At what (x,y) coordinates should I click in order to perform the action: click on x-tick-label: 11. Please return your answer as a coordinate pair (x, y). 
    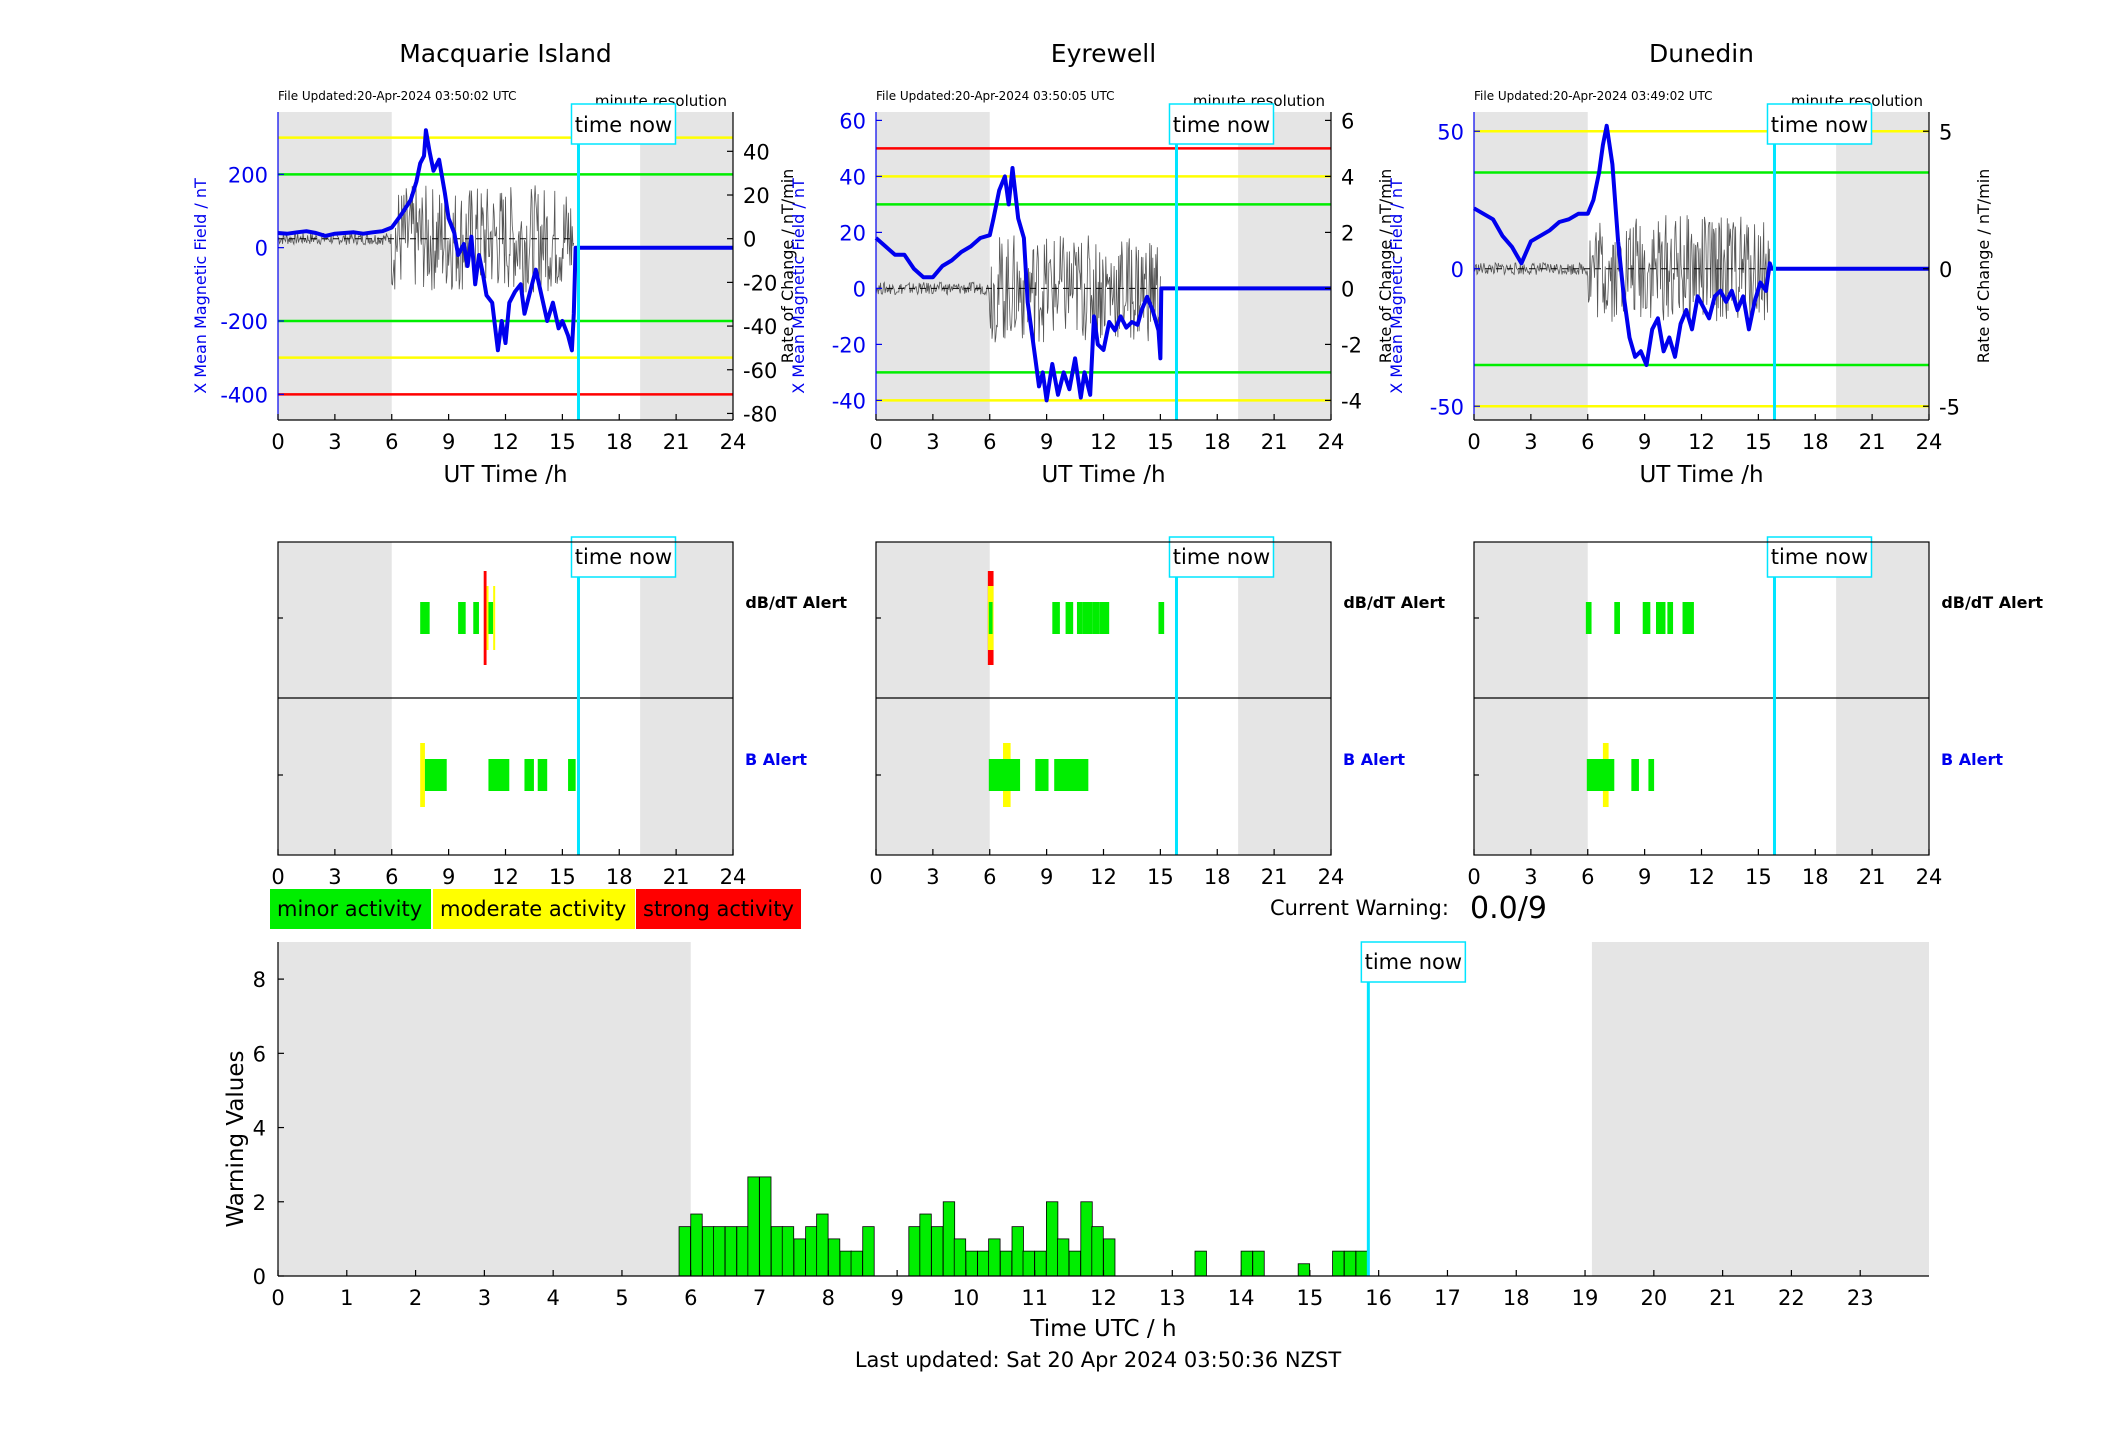
    Looking at the image, I should click on (1034, 1298).